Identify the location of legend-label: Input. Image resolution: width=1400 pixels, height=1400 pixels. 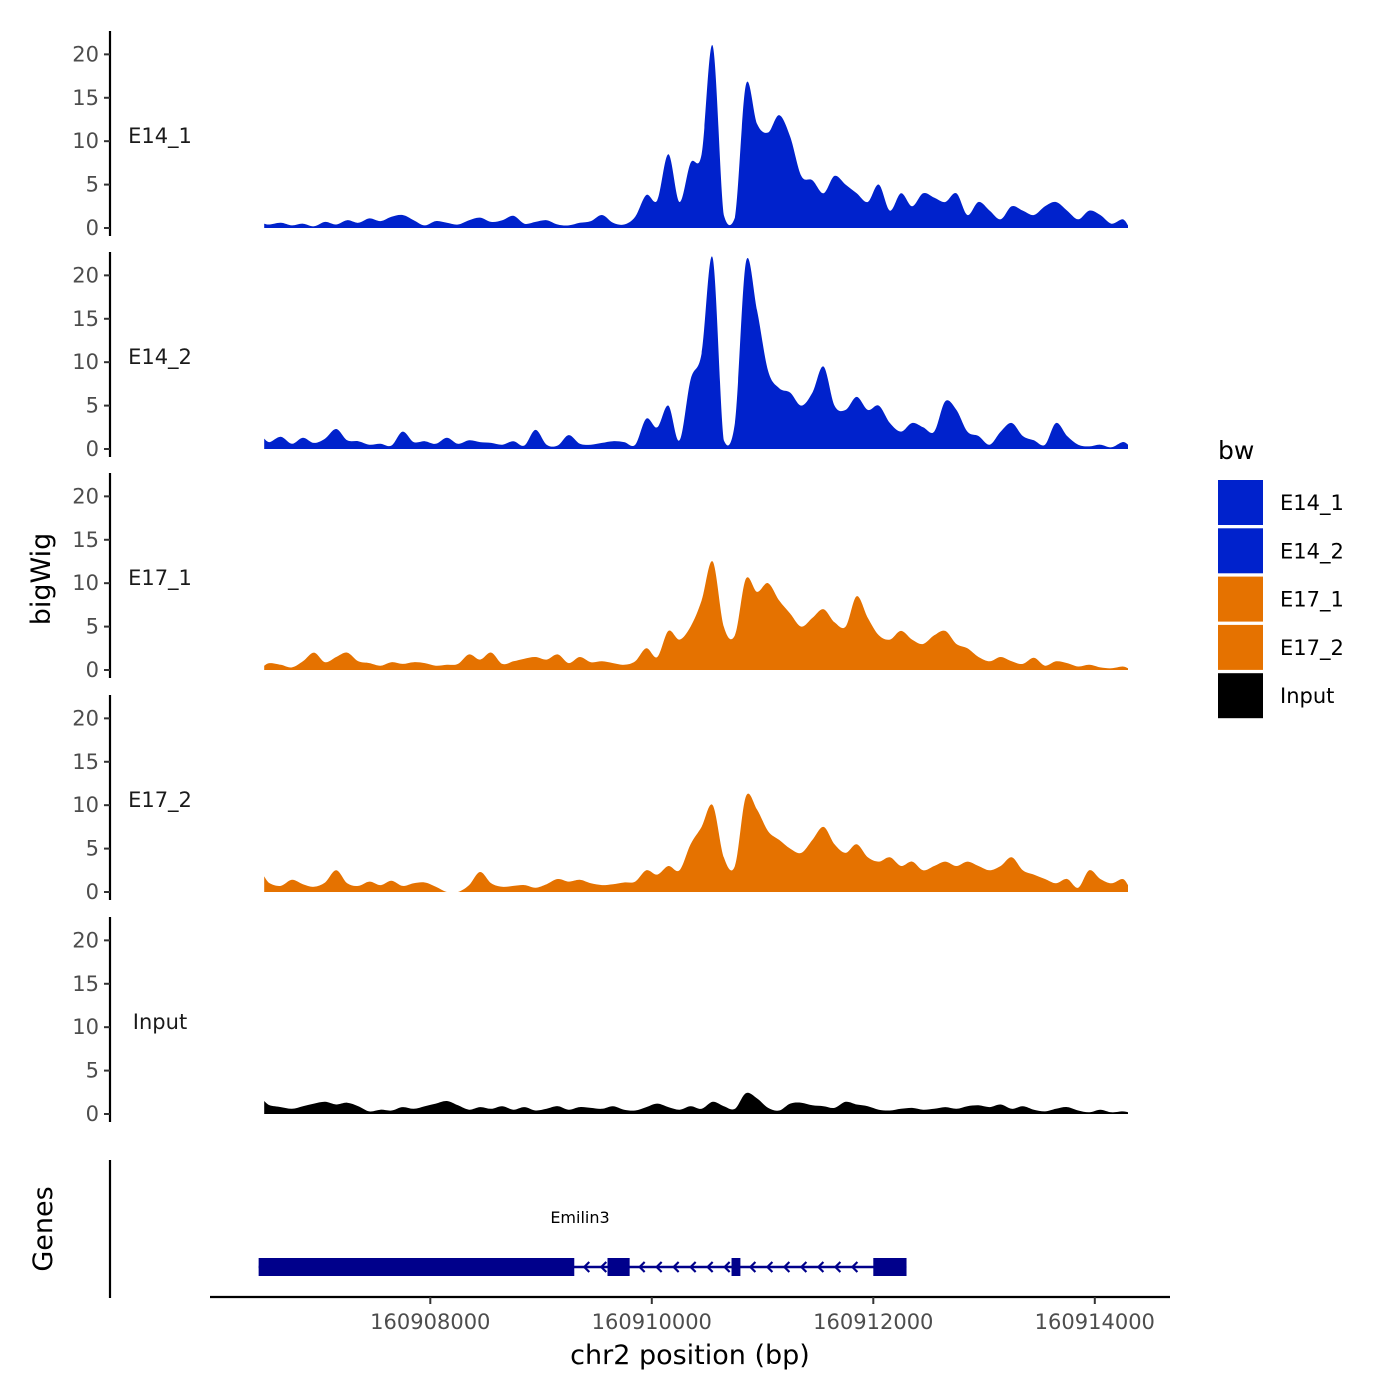
(1307, 696).